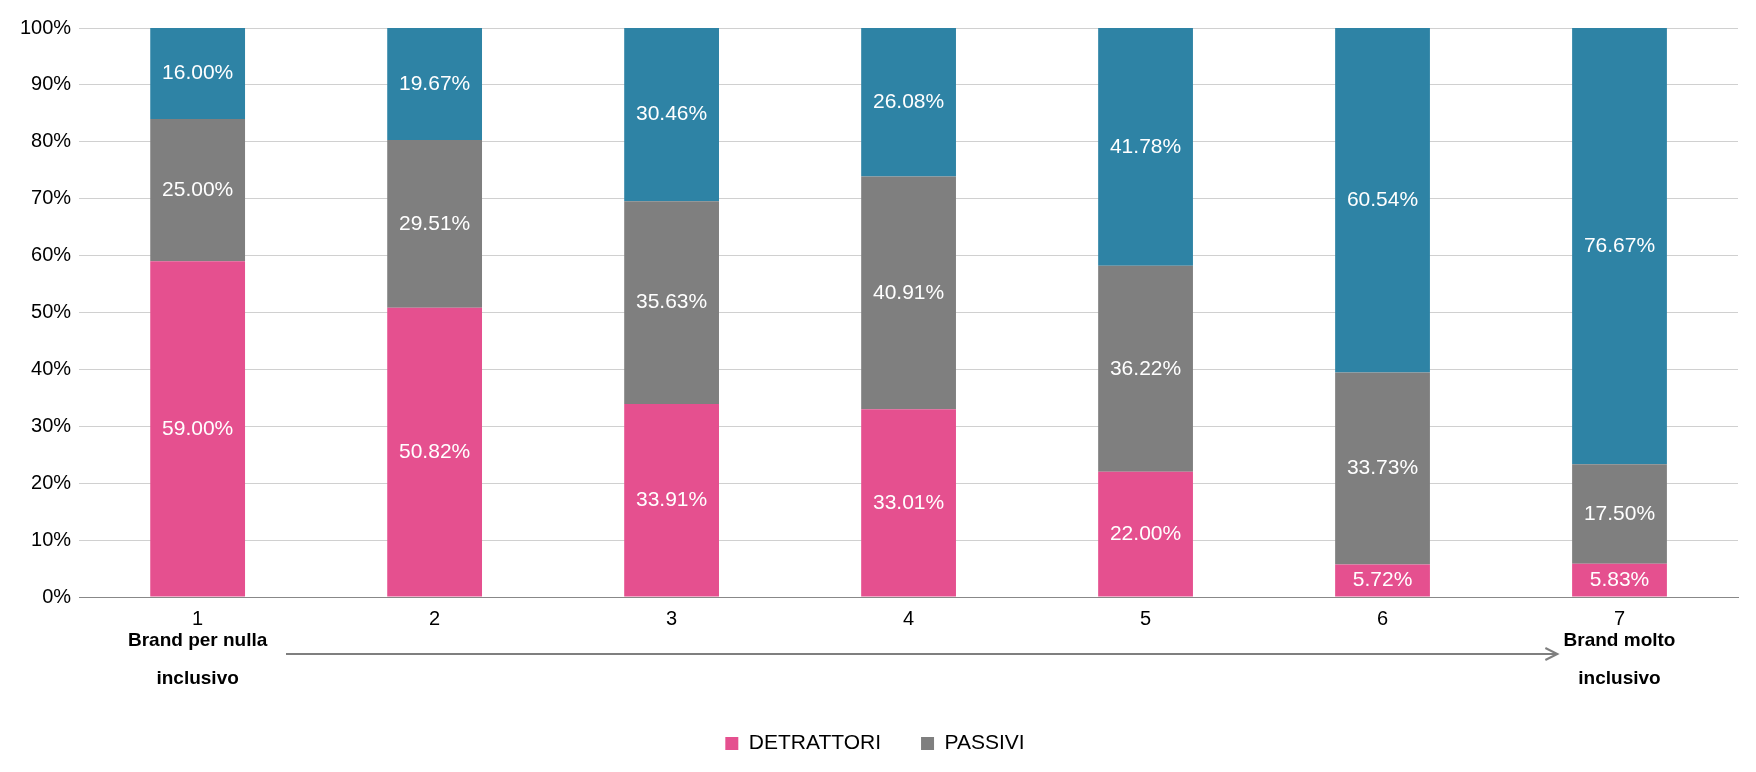 This screenshot has height=772, width=1756. I want to click on legend-label: DETRATTORI, so click(815, 742).